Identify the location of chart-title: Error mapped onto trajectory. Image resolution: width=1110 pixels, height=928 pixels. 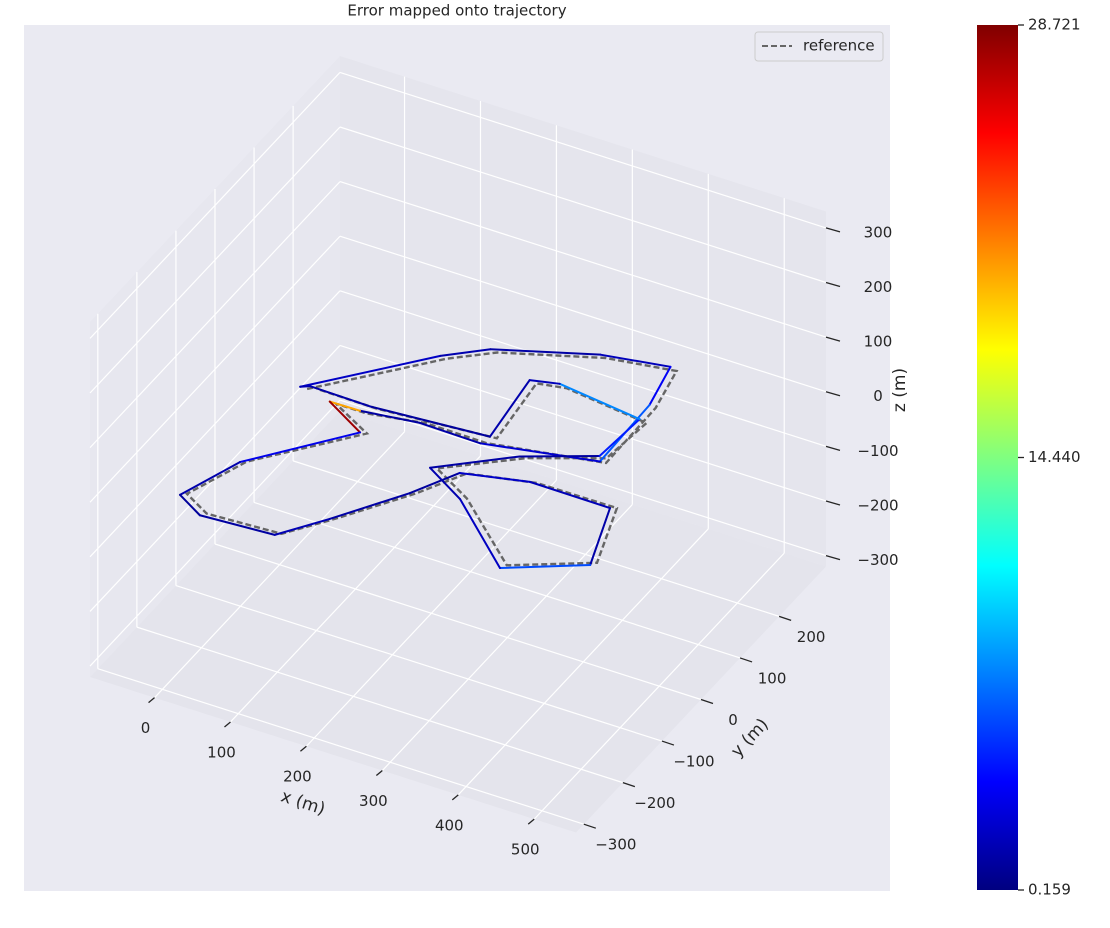
(456, 11).